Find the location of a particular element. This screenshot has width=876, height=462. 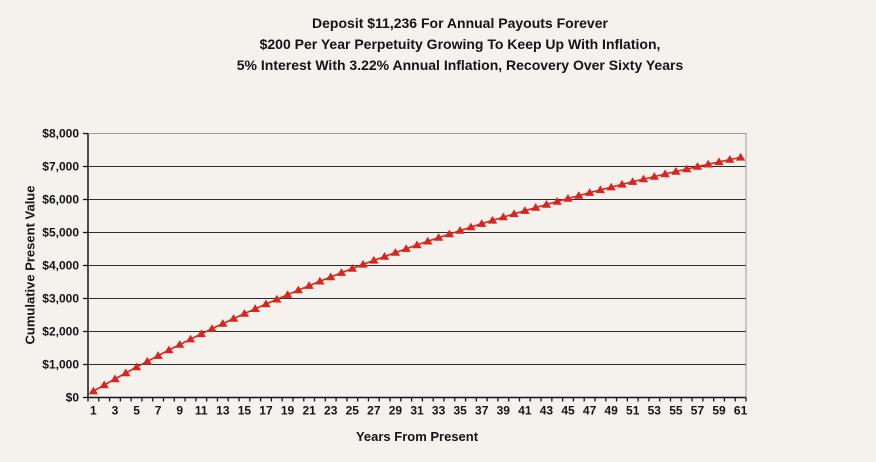

x-axis-tick-label: 31 is located at coordinates (417, 411).